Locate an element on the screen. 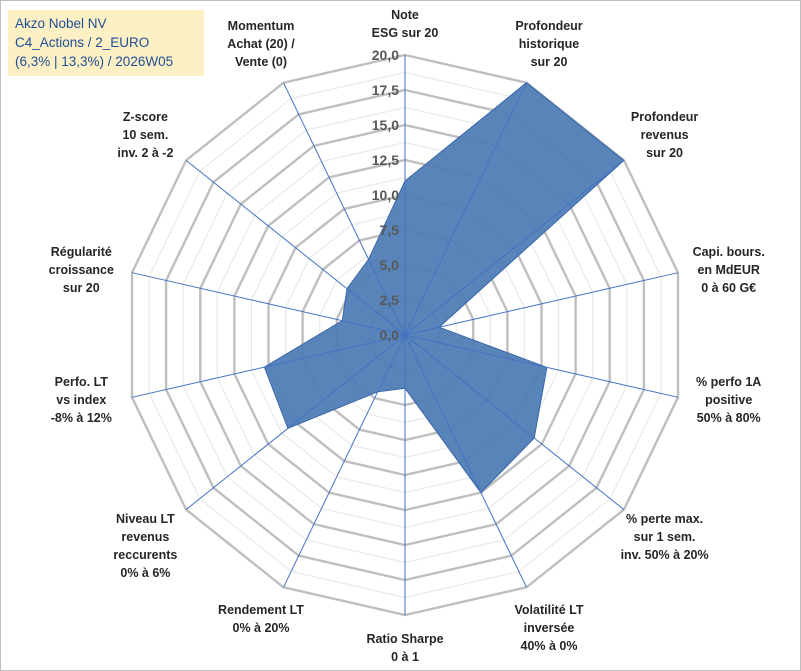  axis-label: Niveau LT revenus reccurents 0% à 6% is located at coordinates (145, 546).